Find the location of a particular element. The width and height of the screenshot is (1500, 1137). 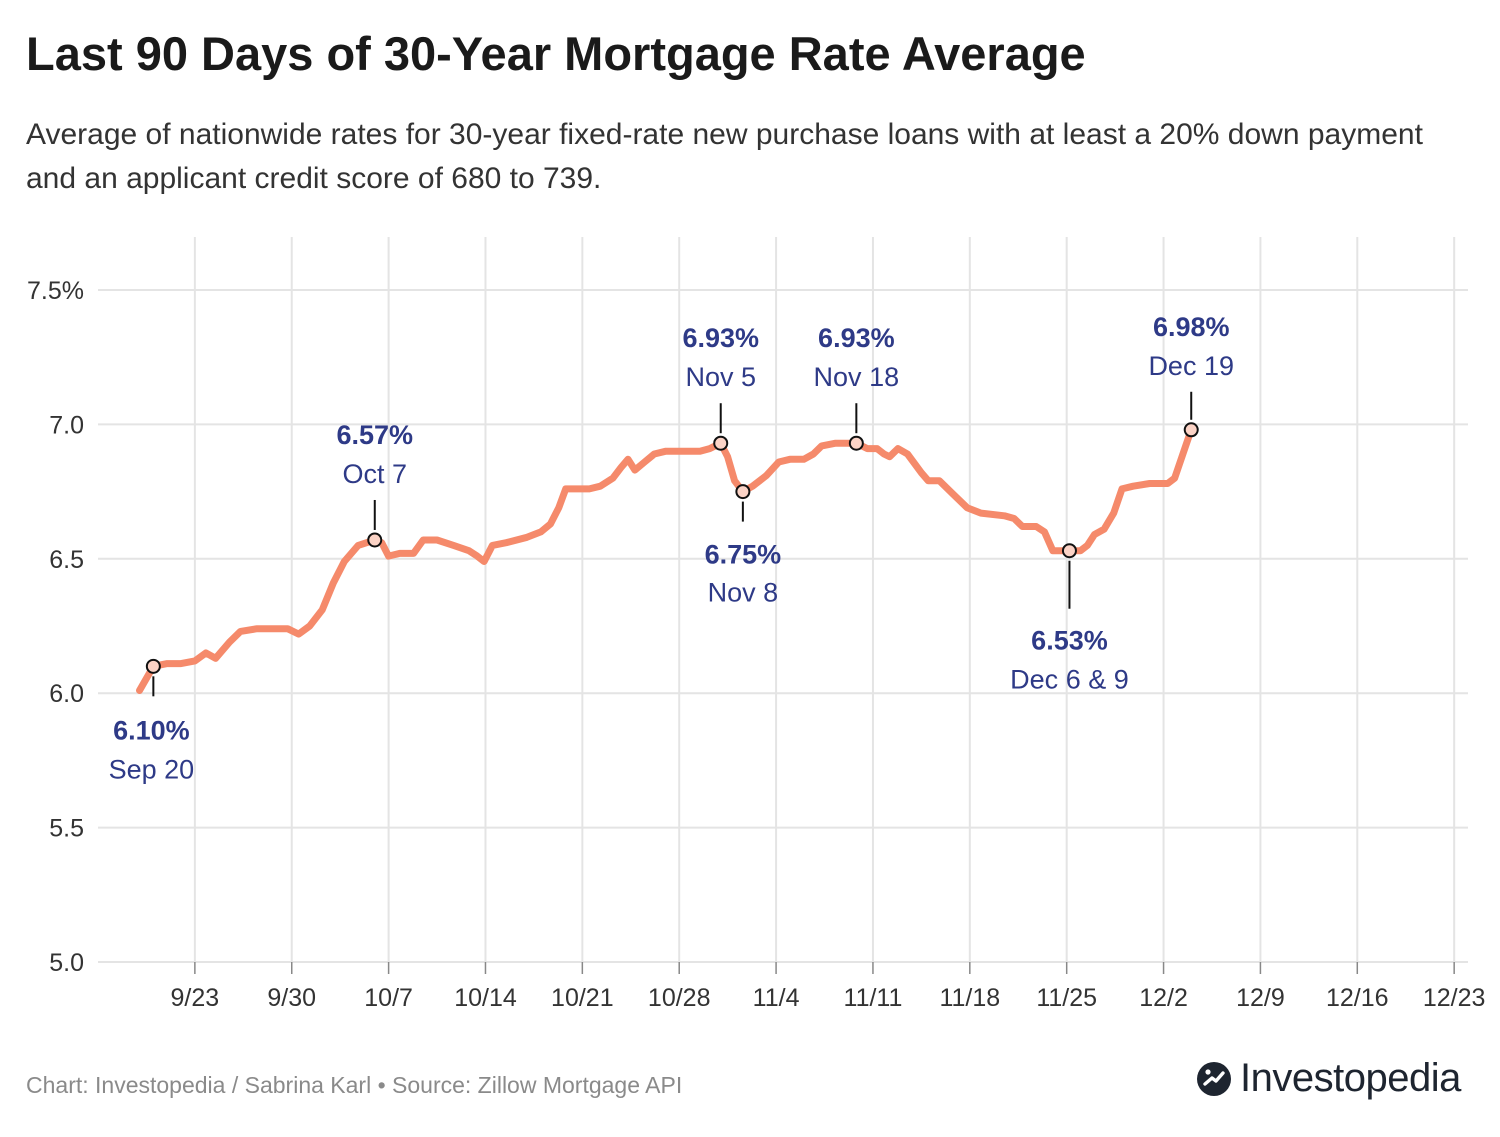

annotation-date-label: Dec 6 & 9 is located at coordinates (1069, 680).